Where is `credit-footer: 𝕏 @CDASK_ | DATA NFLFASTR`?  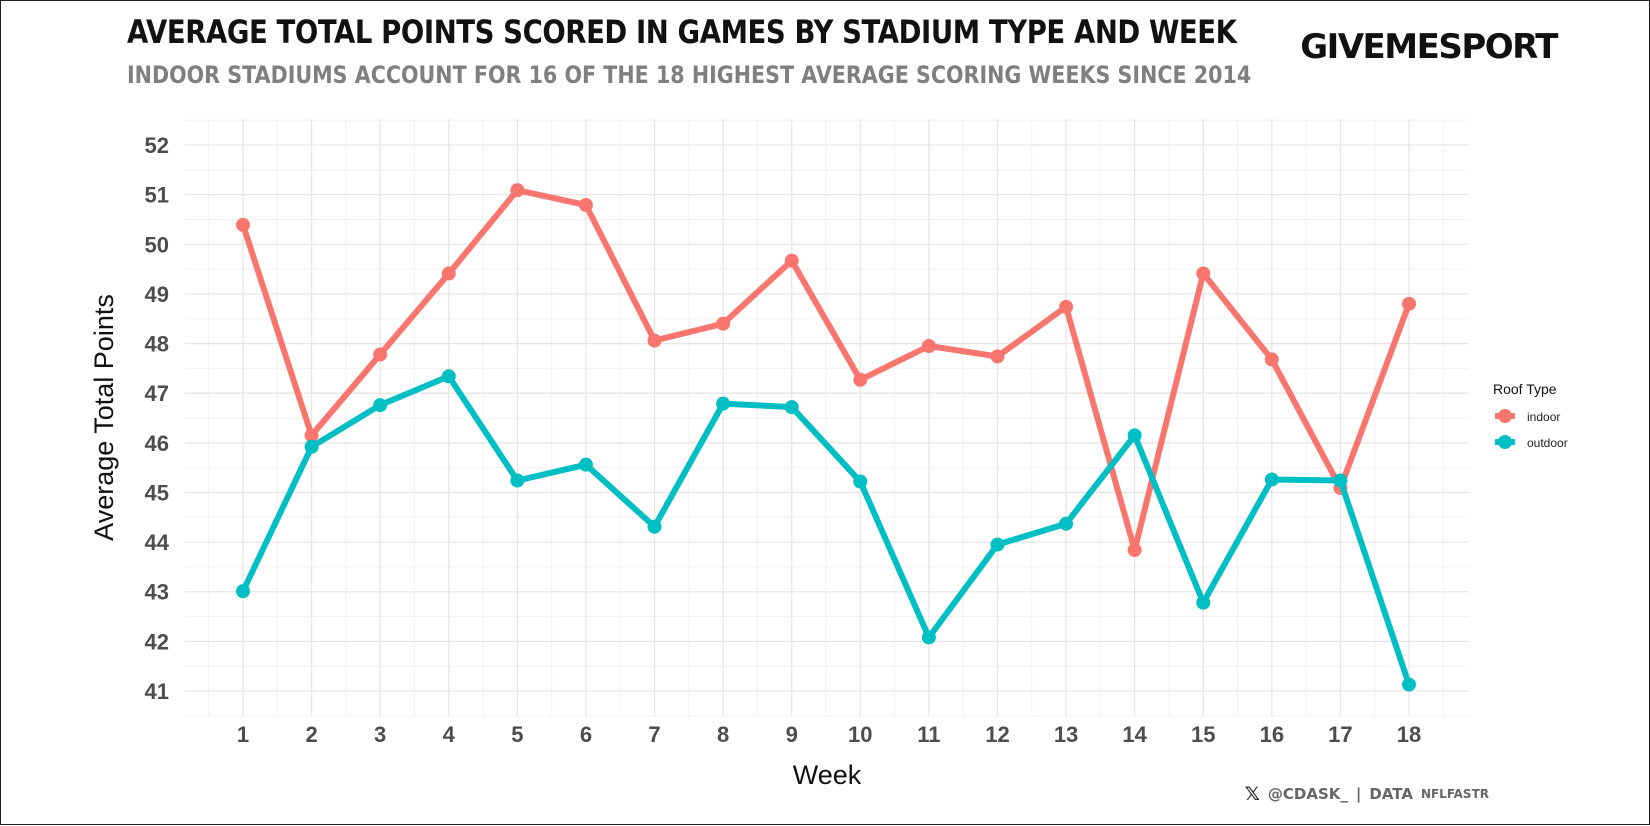 credit-footer: 𝕏 @CDASK_ | DATA NFLFASTR is located at coordinates (1367, 794).